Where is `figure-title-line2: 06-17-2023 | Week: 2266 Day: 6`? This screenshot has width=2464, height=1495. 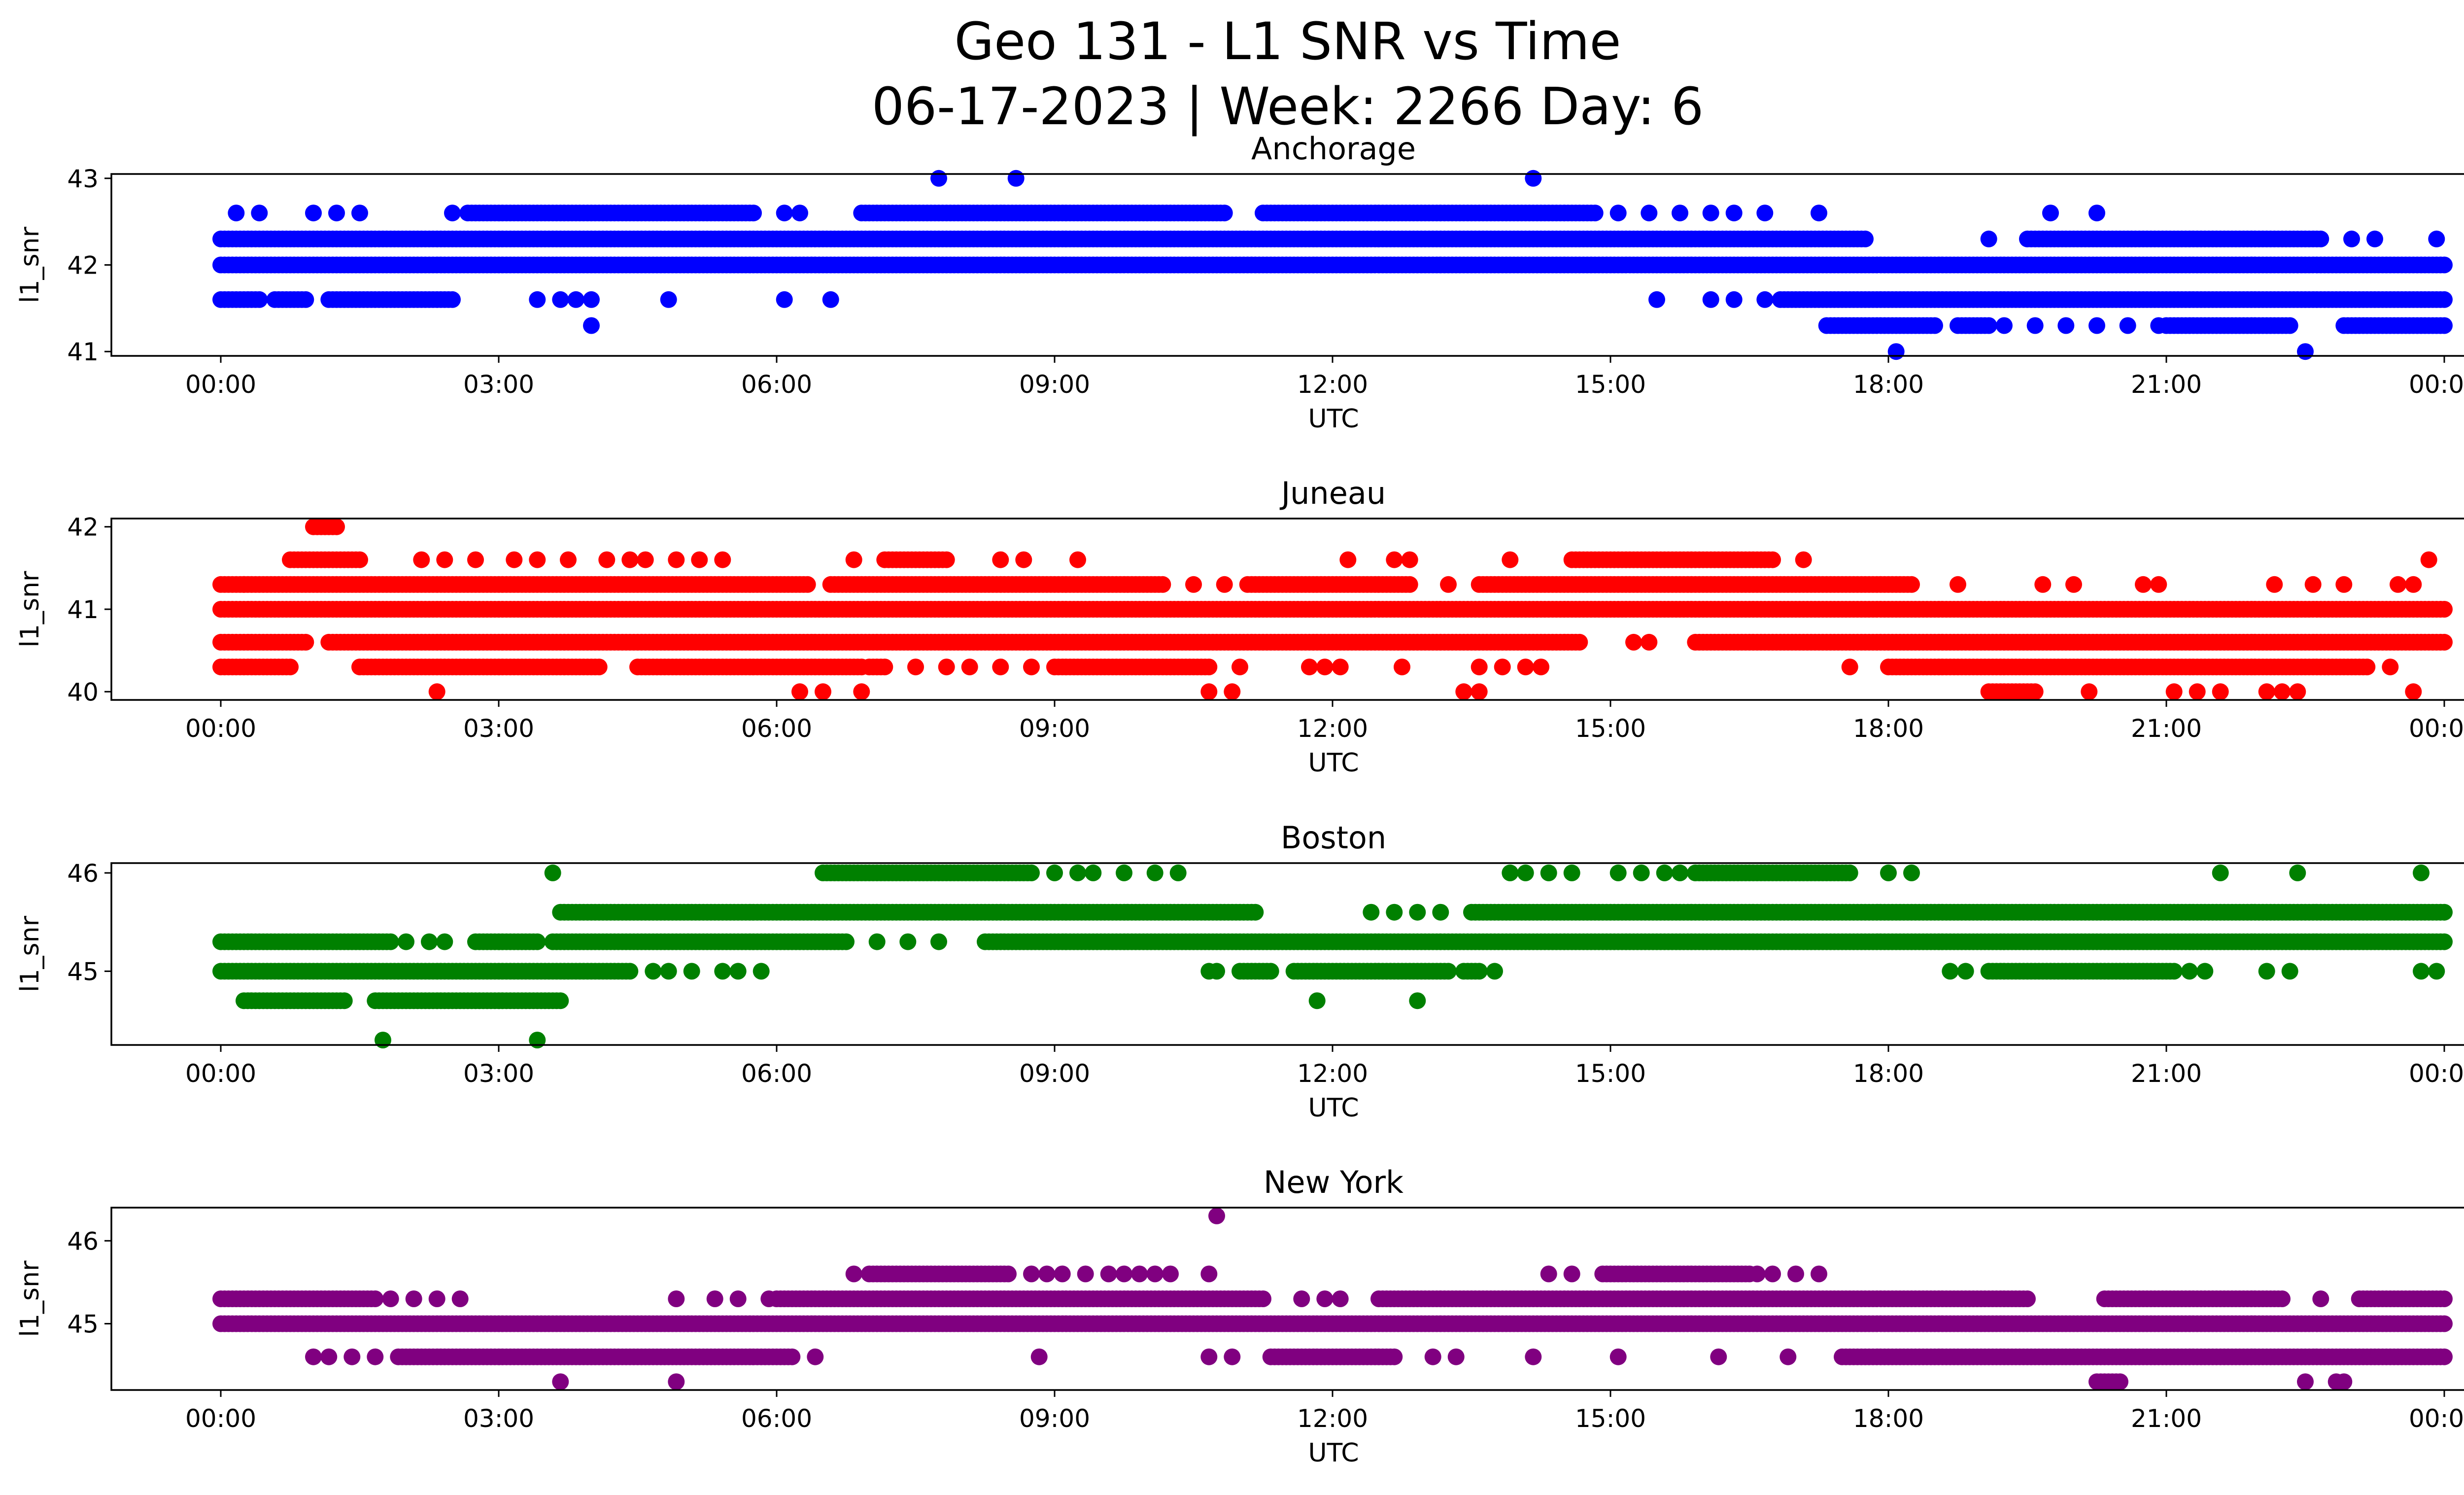 figure-title-line2: 06-17-2023 | Week: 2266 Day: 6 is located at coordinates (1287, 106).